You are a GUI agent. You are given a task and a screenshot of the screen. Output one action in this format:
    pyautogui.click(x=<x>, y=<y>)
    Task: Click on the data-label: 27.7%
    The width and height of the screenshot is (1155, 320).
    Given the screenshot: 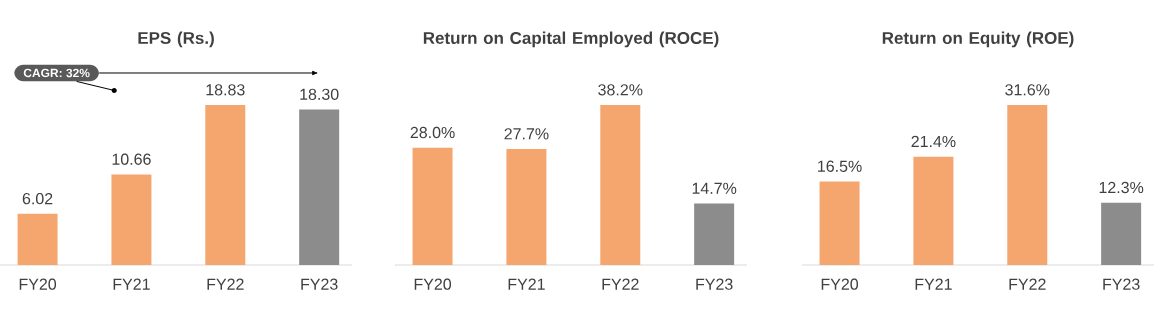 What is the action you would take?
    pyautogui.click(x=526, y=134)
    